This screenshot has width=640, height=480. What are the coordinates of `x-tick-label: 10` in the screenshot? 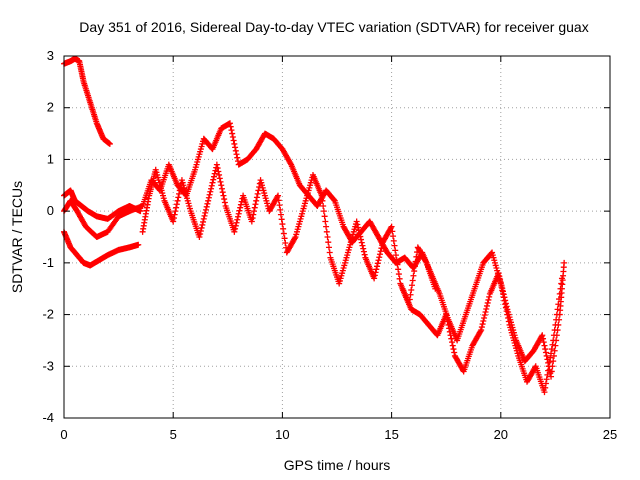 It's located at (282, 434).